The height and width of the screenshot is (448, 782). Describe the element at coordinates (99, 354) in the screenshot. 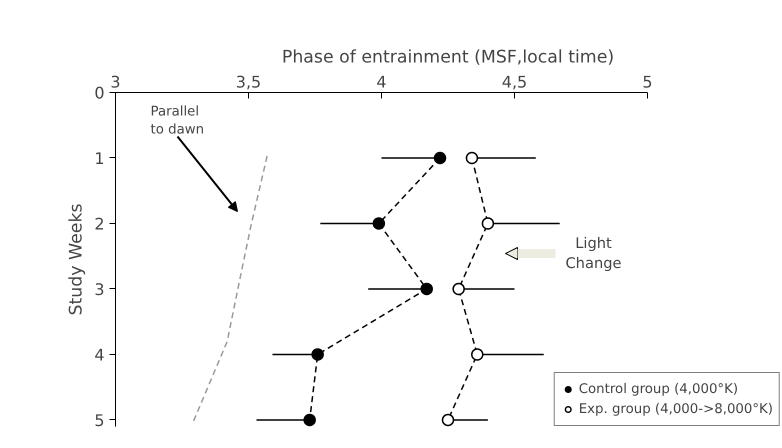

I see `y-tick-label: 4` at that location.